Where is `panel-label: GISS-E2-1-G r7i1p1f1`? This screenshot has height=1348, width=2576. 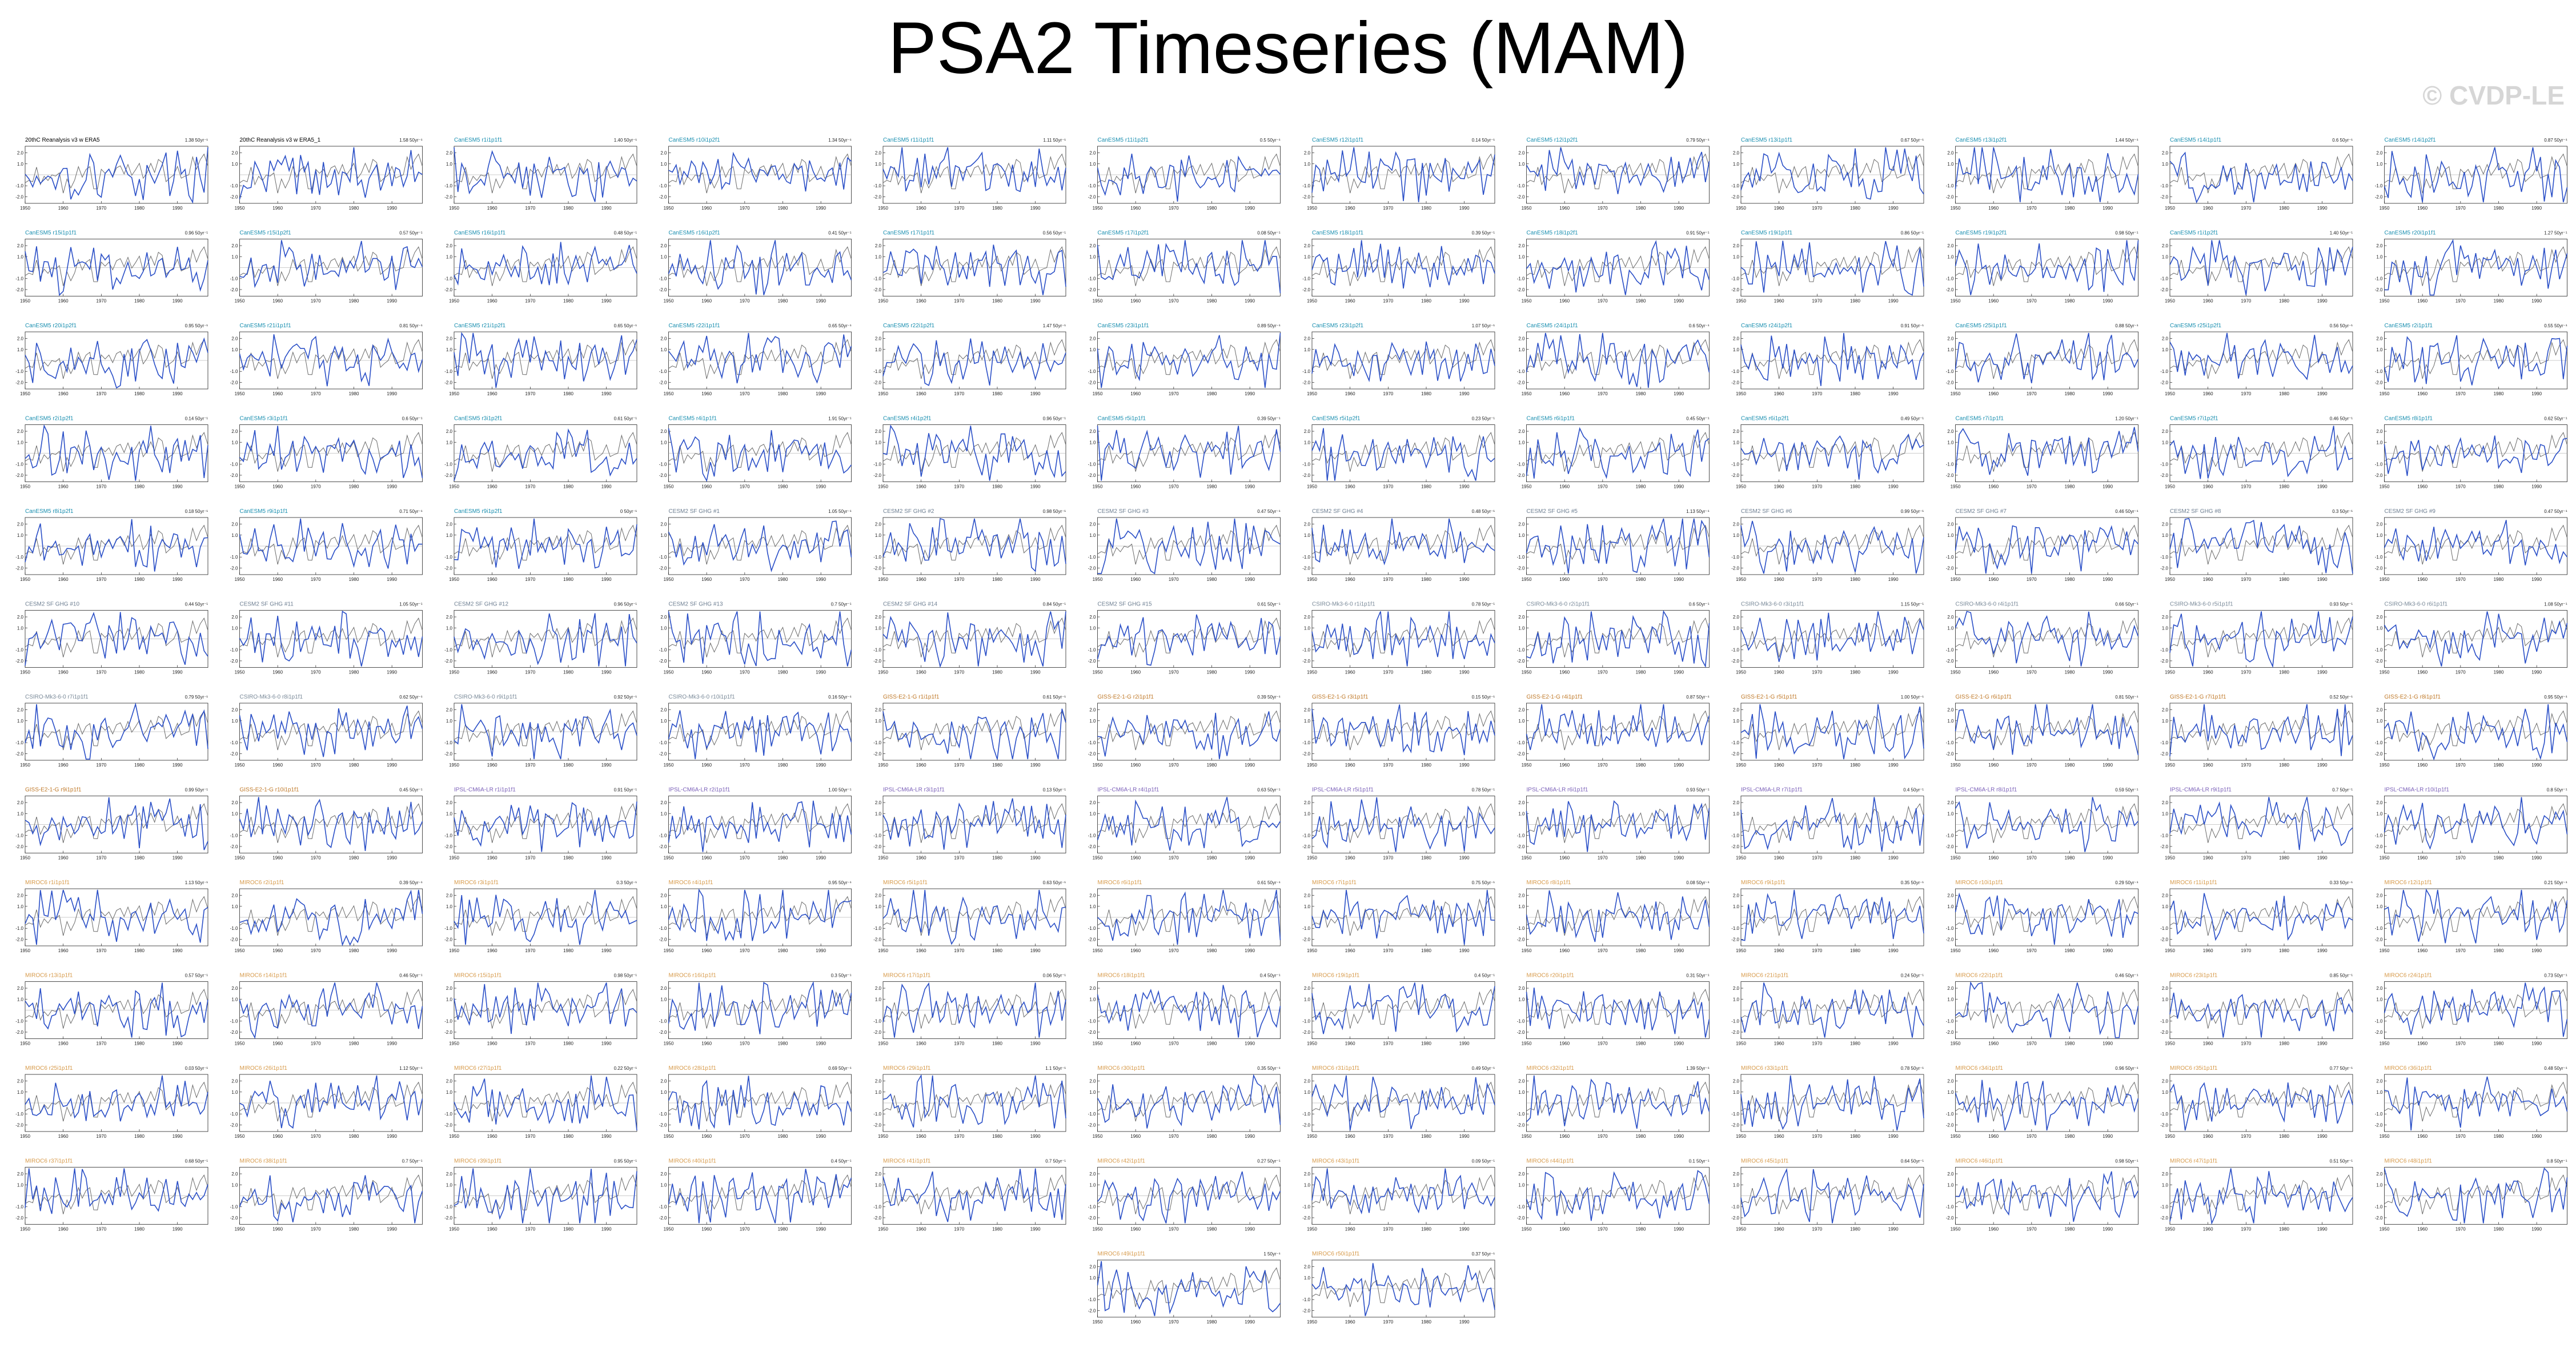
panel-label: GISS-E2-1-G r7i1p1f1 is located at coordinates (2198, 697).